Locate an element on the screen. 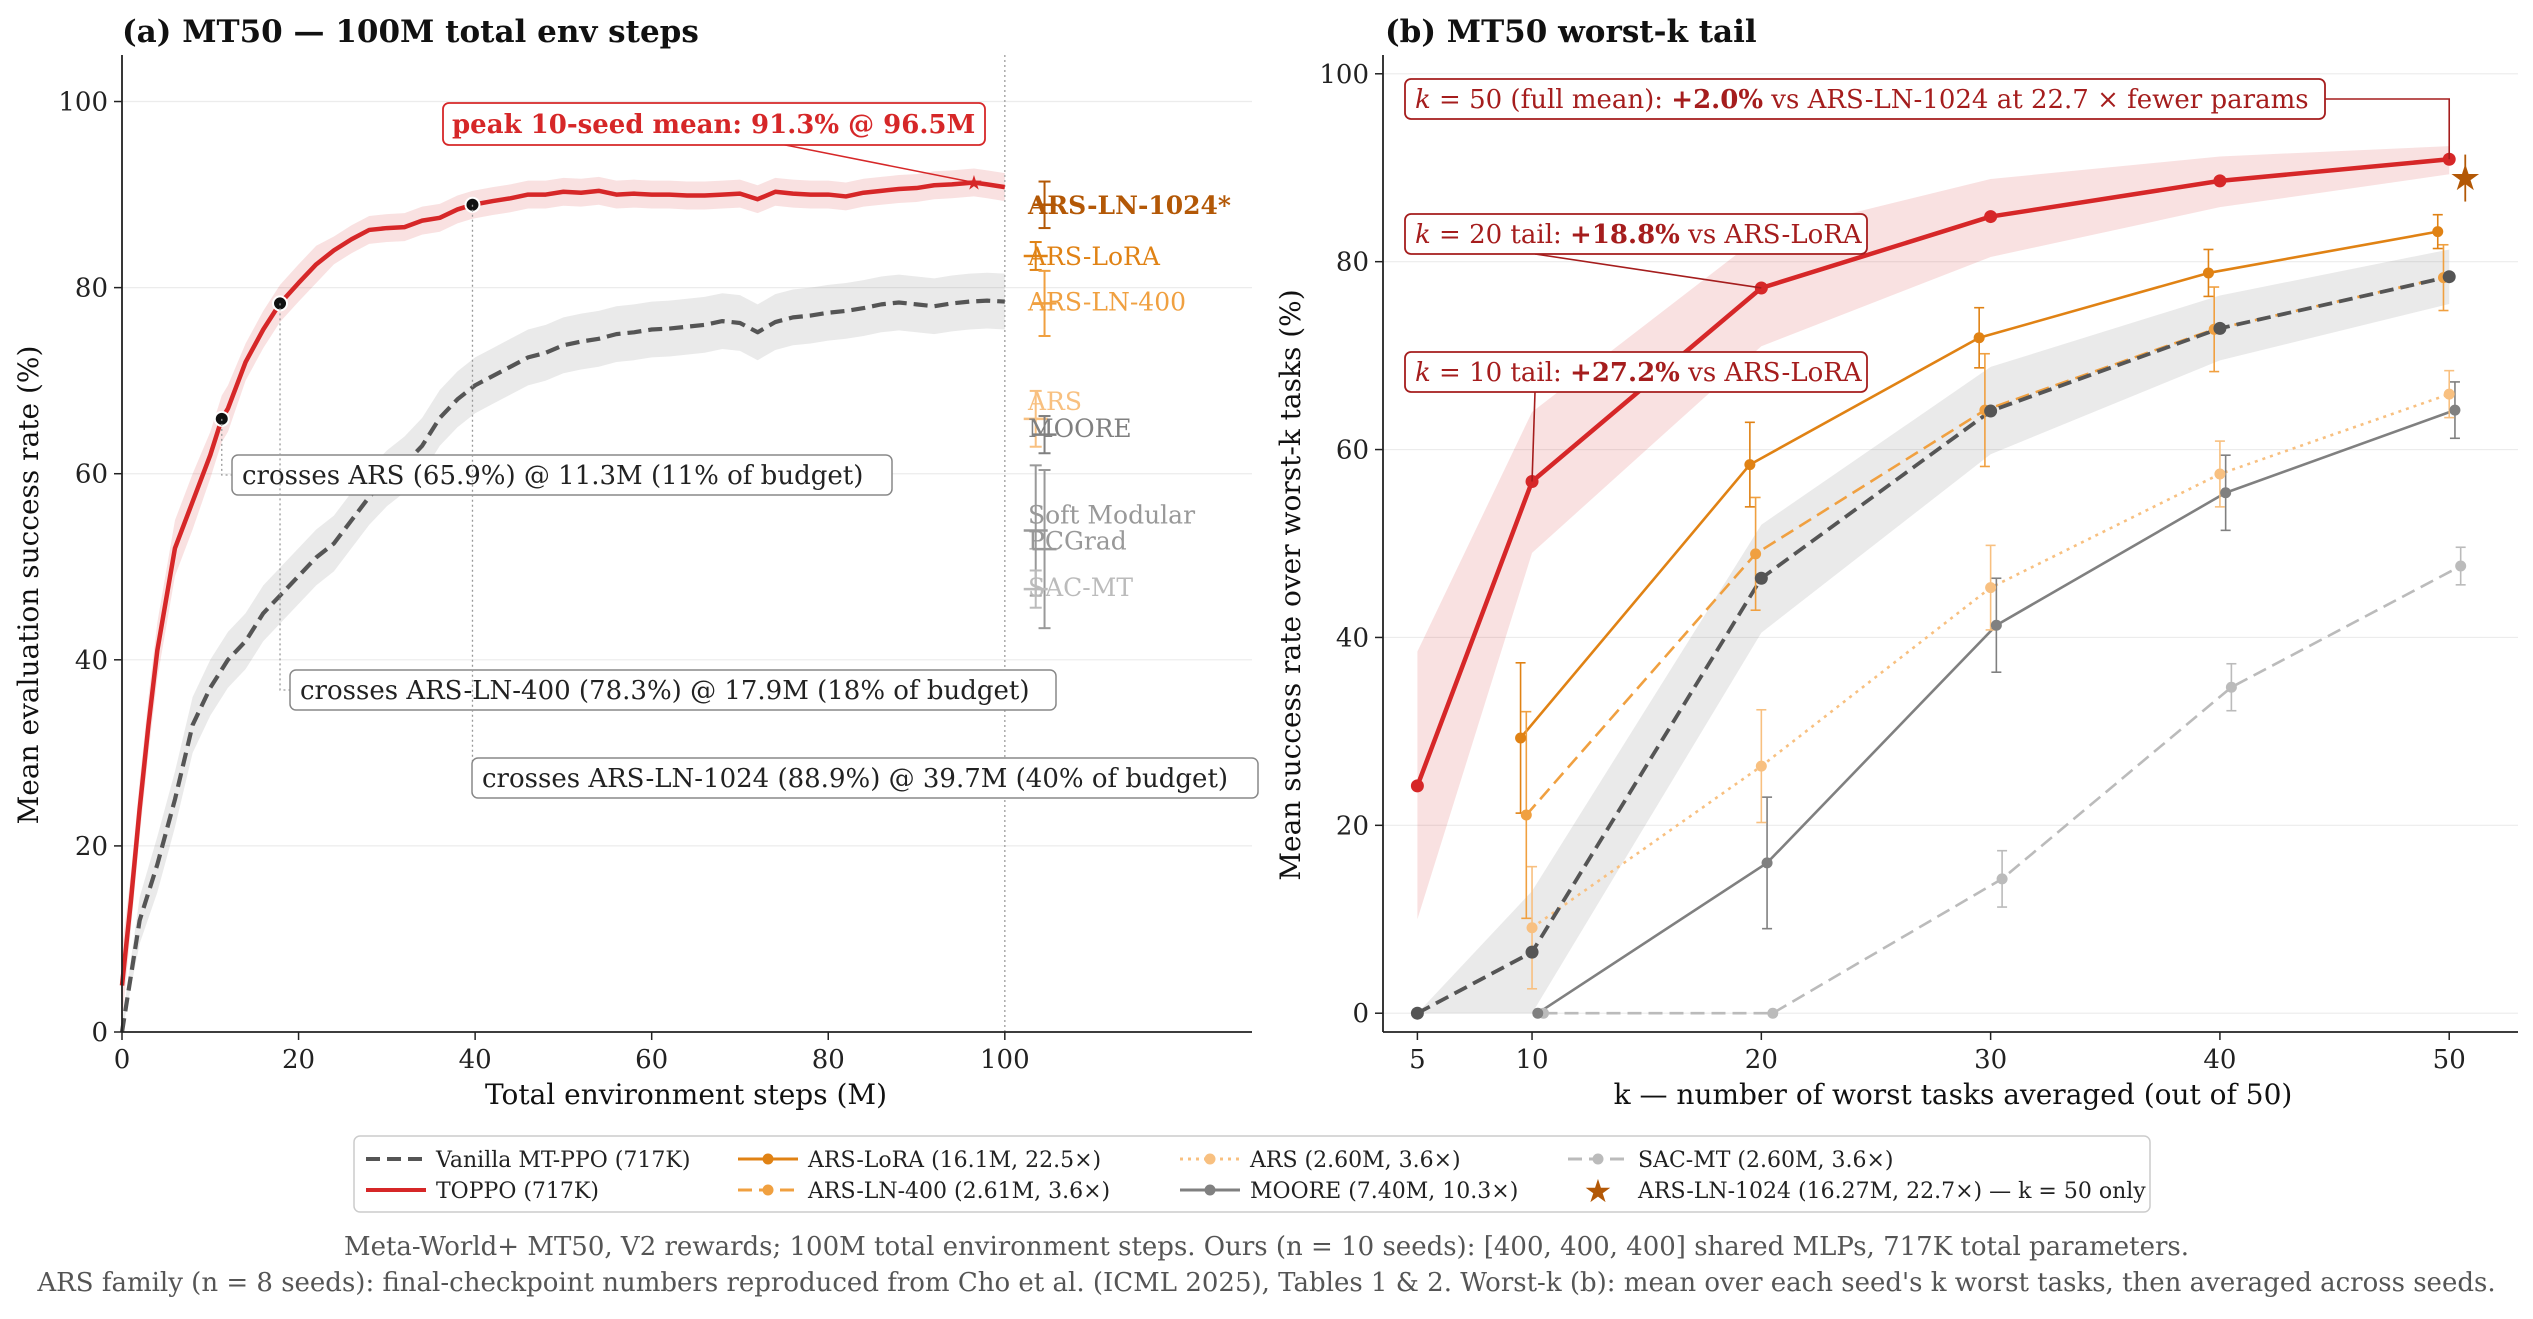  x-tick-label: 60 is located at coordinates (651, 1060).